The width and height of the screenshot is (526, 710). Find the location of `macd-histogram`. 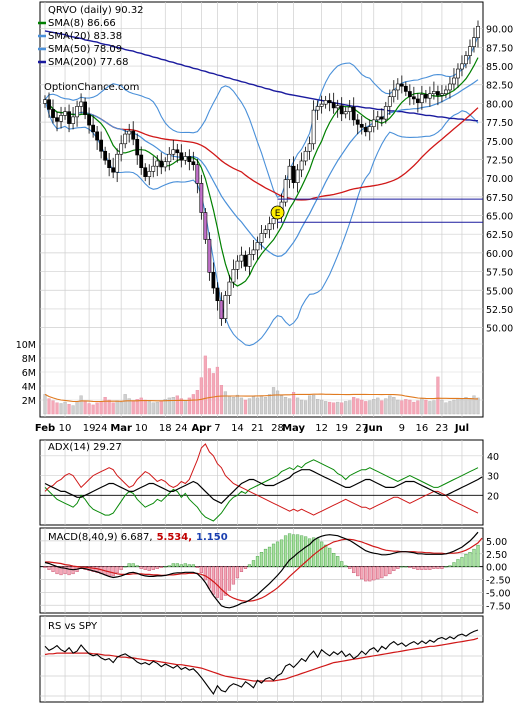

macd-histogram is located at coordinates (261, 566).